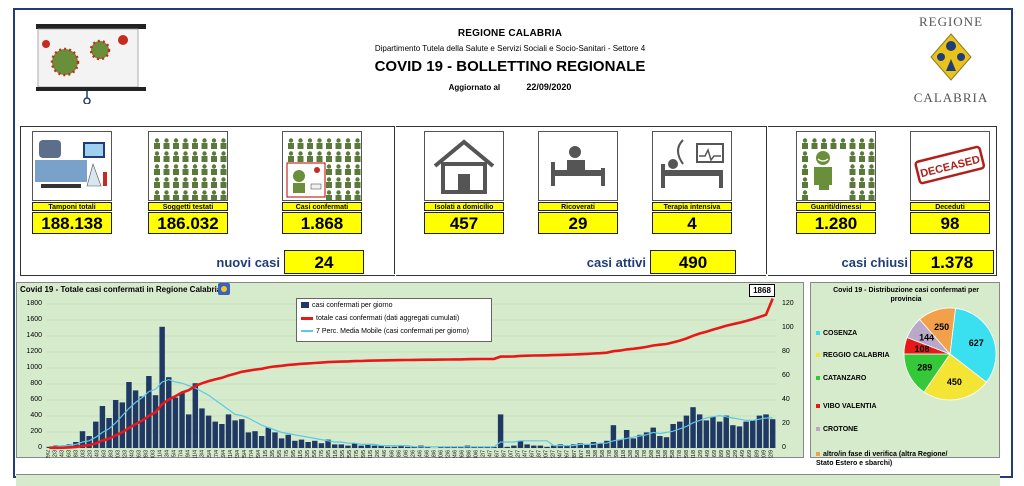 The width and height of the screenshot is (1024, 486). I want to click on summary-label-chiusi: casi chiusi, so click(874, 262).